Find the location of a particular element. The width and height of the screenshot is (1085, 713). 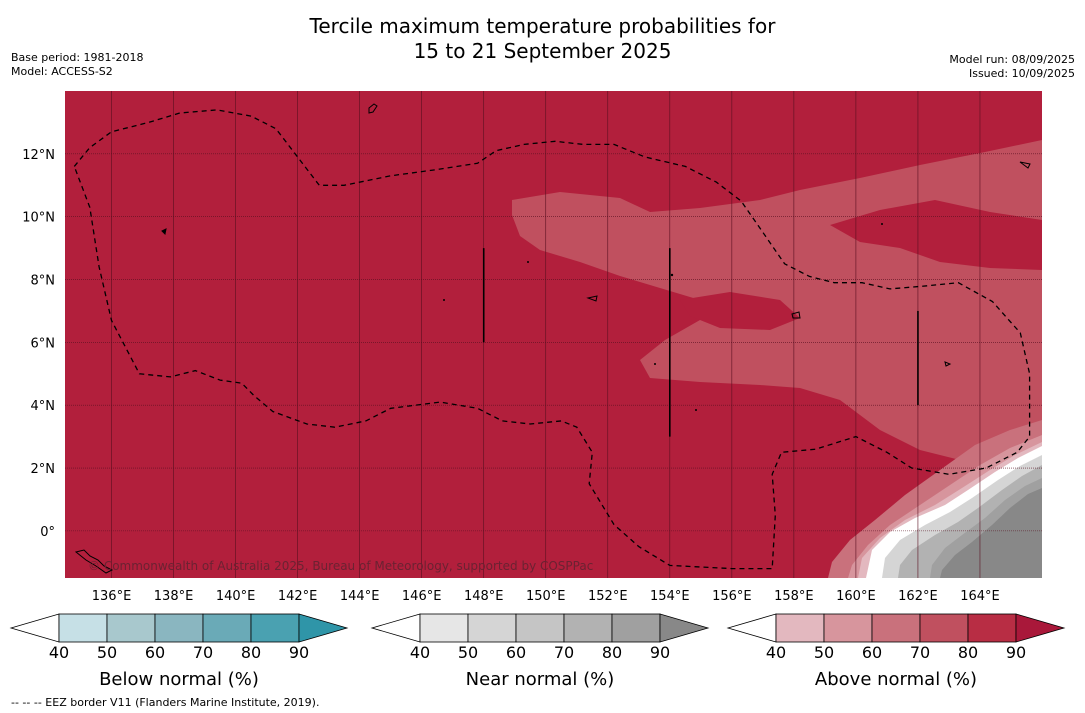

lon-tick-label: 148°E is located at coordinates (484, 596).